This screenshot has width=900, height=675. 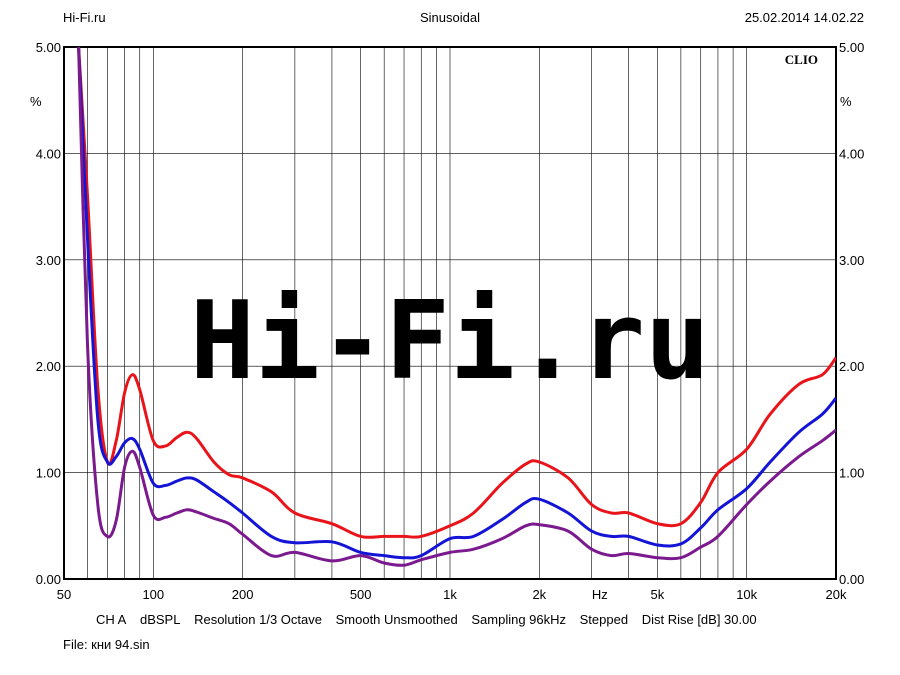 I want to click on footer-channel: CH A, so click(x=111, y=619).